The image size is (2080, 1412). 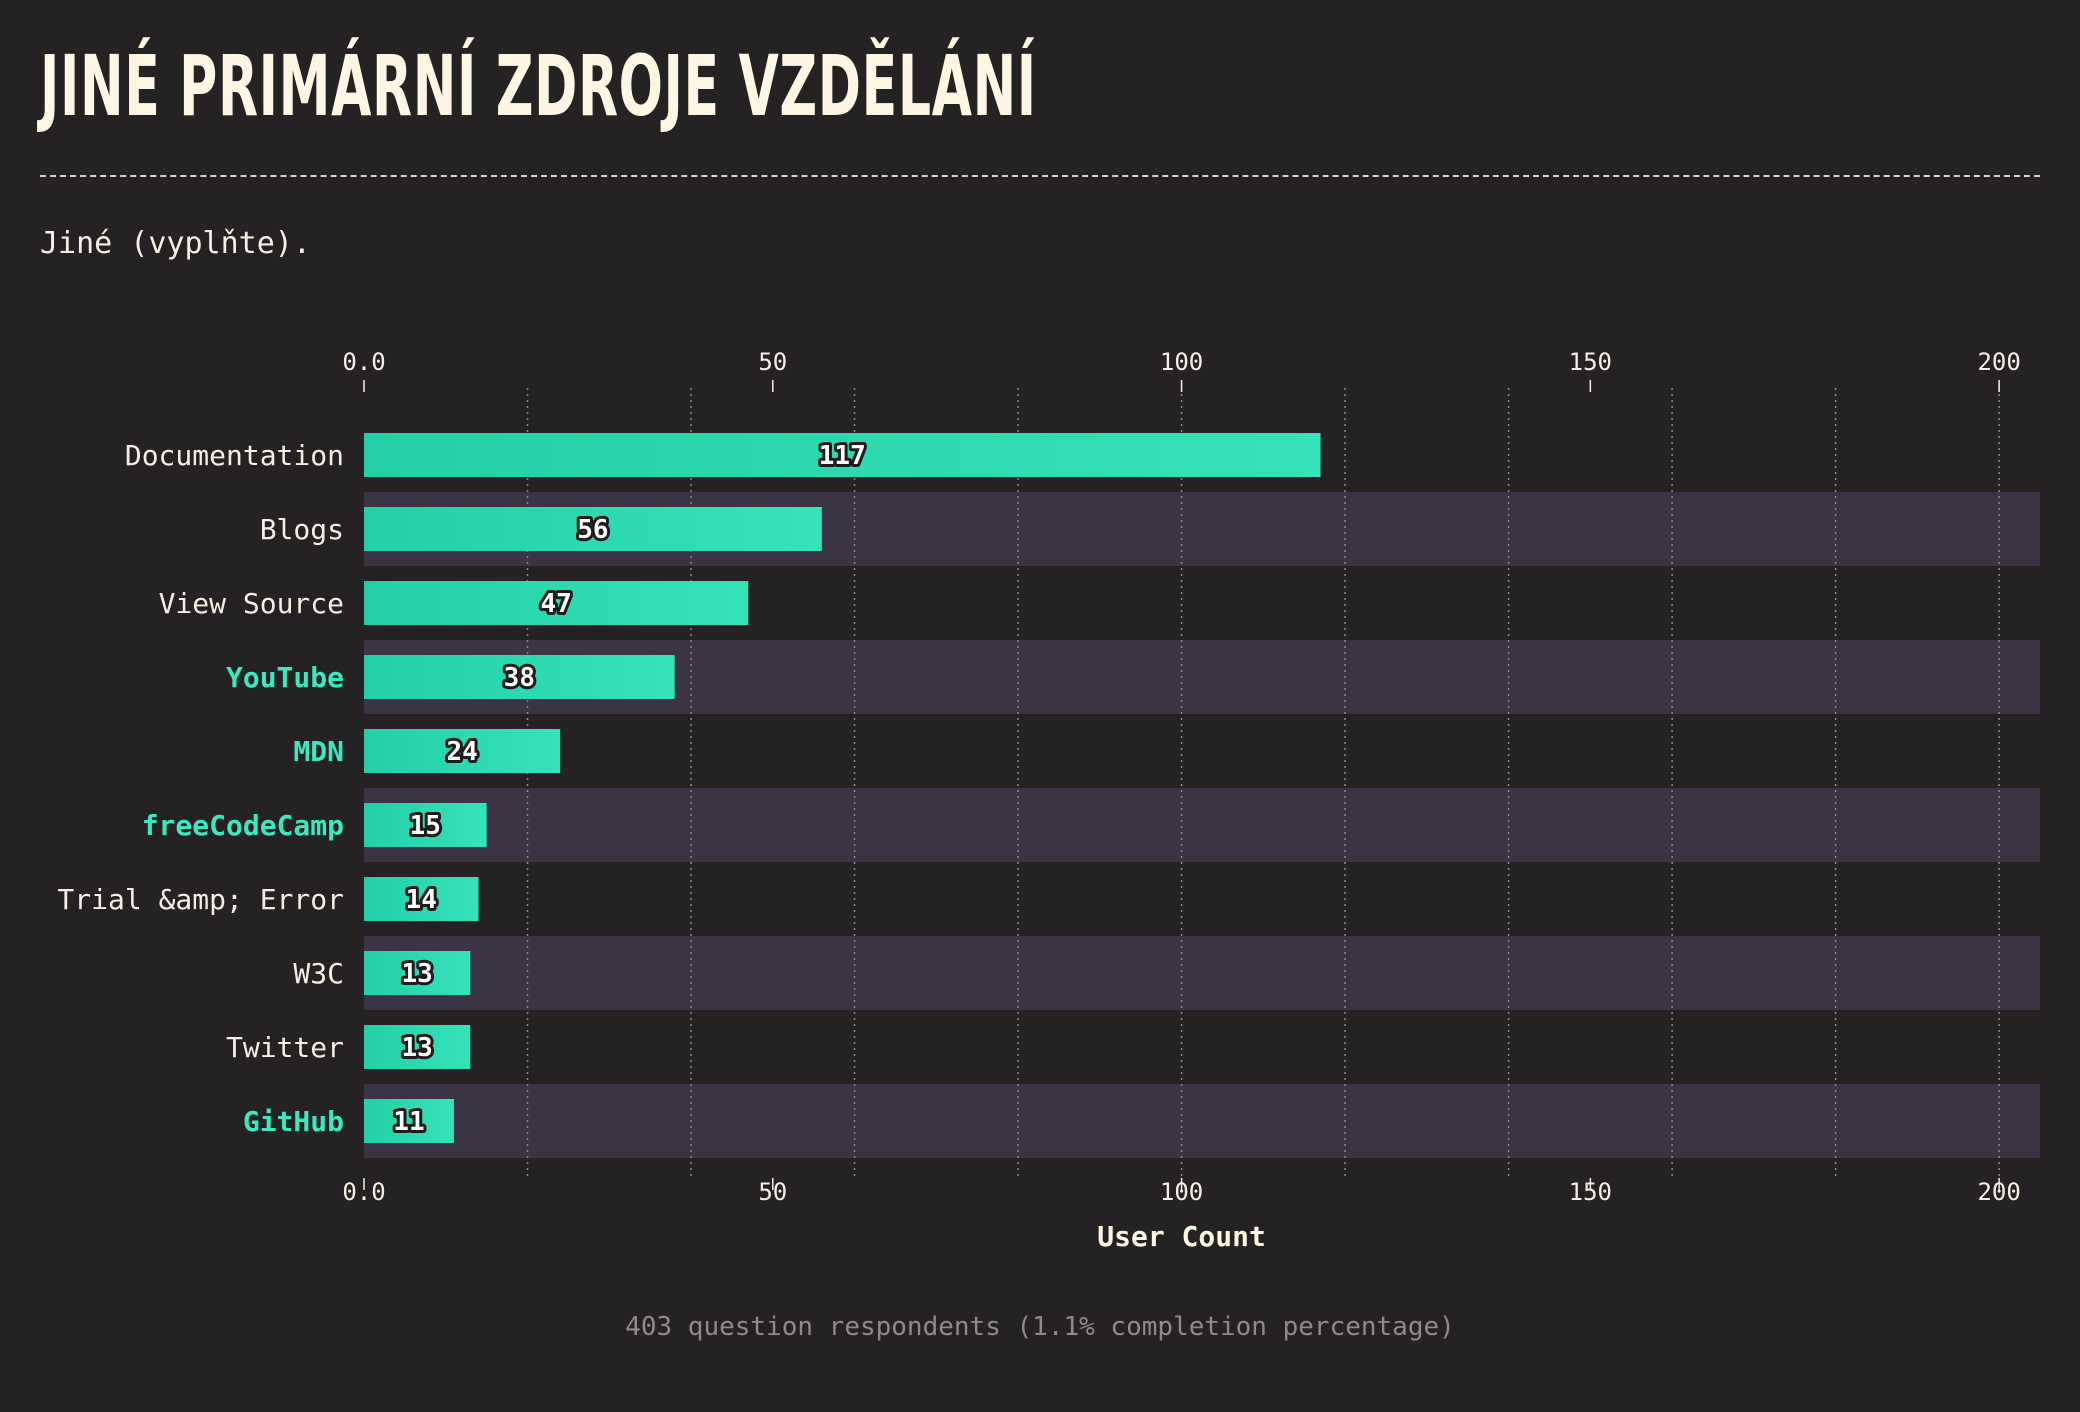 What do you see at coordinates (1590, 362) in the screenshot?
I see `x-tick-label-top: 150` at bounding box center [1590, 362].